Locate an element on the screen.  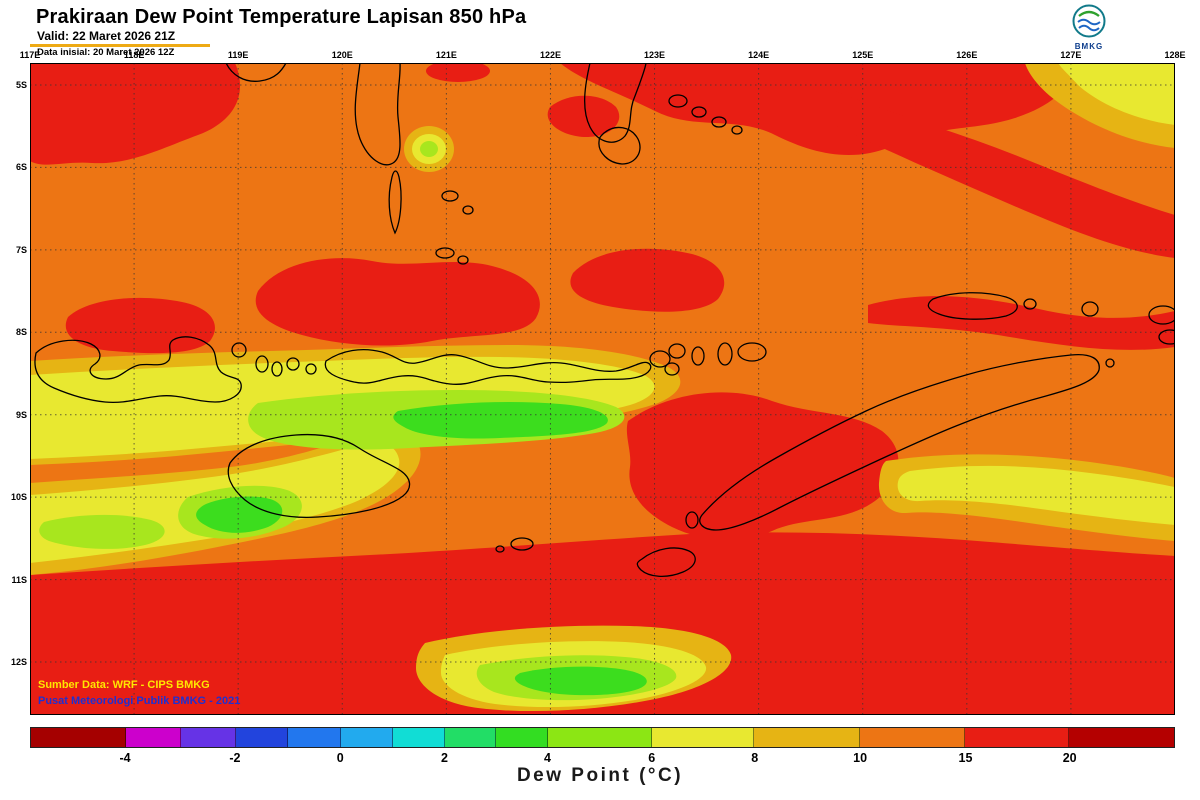
colorbar-tick-label: 4 is located at coordinates (548, 758).